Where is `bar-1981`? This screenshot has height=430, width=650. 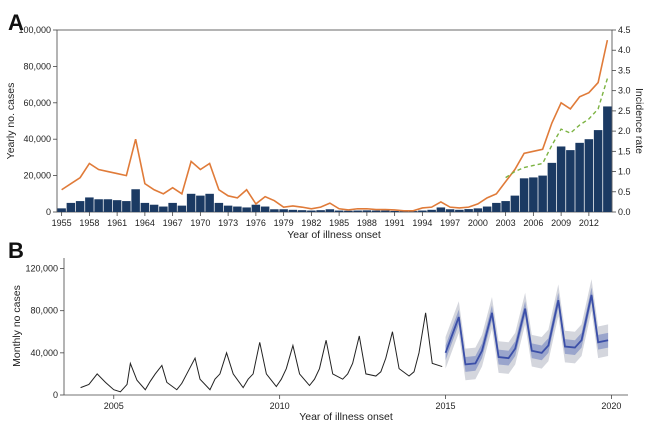 bar-1981 is located at coordinates (302, 211).